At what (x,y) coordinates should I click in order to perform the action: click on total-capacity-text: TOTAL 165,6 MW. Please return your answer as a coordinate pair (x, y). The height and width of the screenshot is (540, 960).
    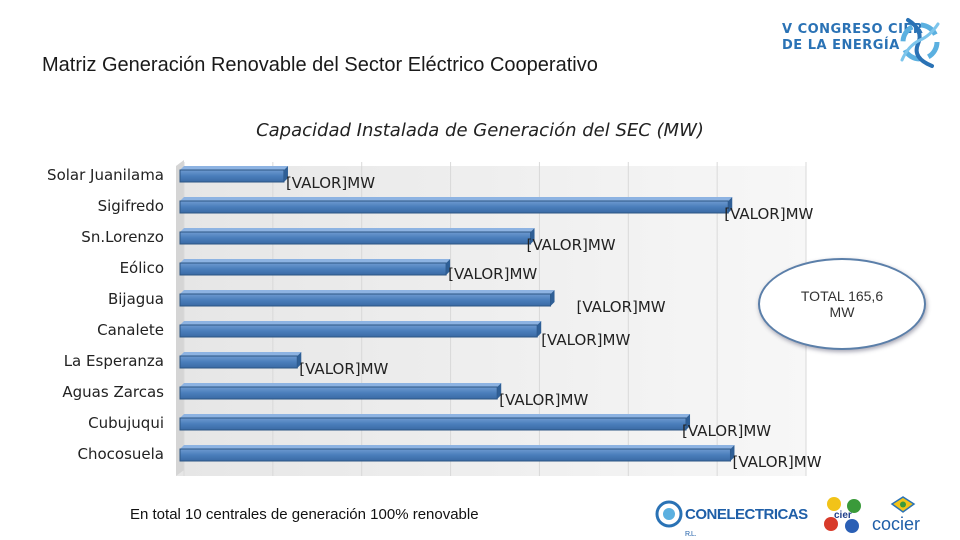
    Looking at the image, I should click on (842, 304).